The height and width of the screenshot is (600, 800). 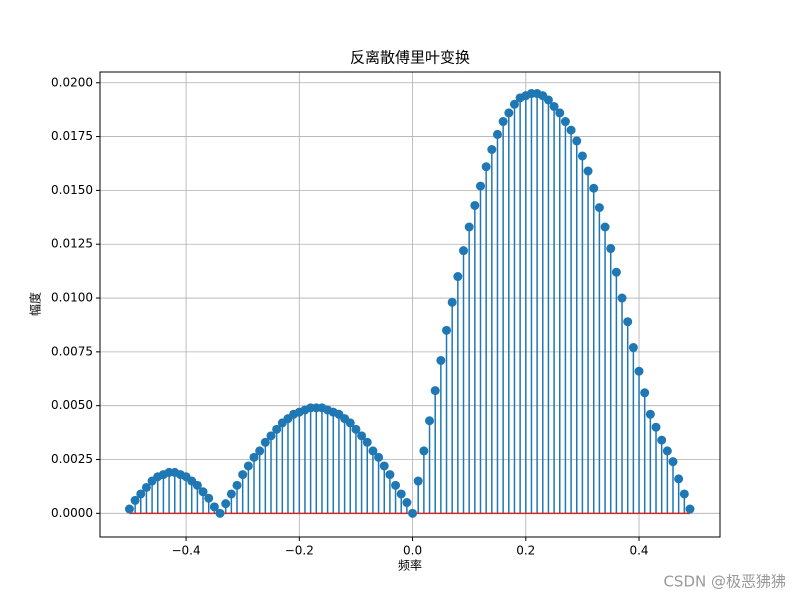 What do you see at coordinates (72, 244) in the screenshot?
I see `y-tick-label: 0.0125` at bounding box center [72, 244].